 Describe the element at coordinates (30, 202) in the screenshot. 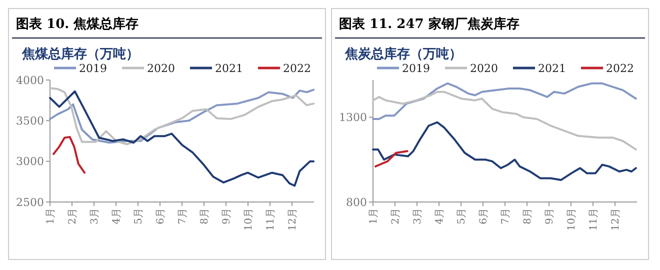

I see `y-tick-label: 2500` at that location.